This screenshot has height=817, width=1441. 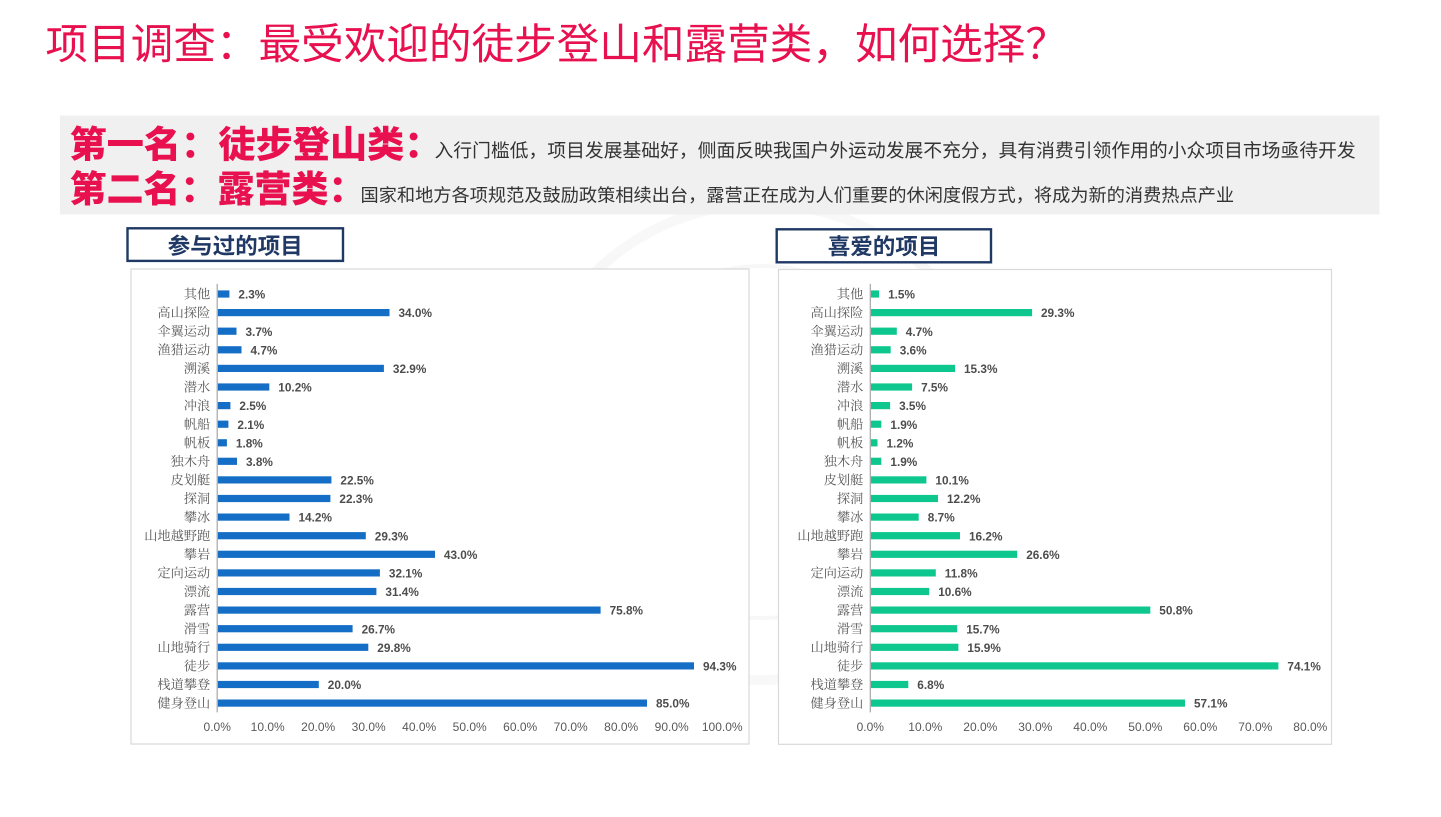 What do you see at coordinates (1304, 667) in the screenshot?
I see `svg-text: 74.1%` at bounding box center [1304, 667].